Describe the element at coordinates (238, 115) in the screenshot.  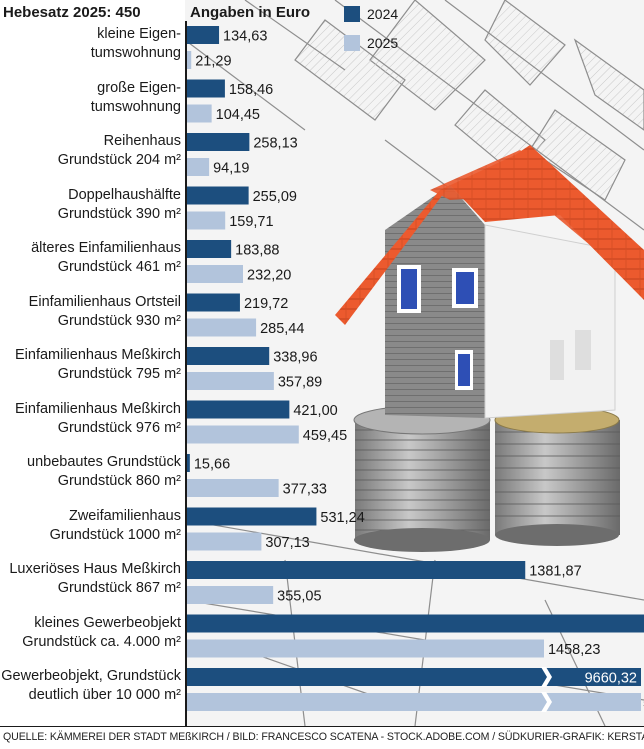
I see `data-label-2025: 104,45` at that location.